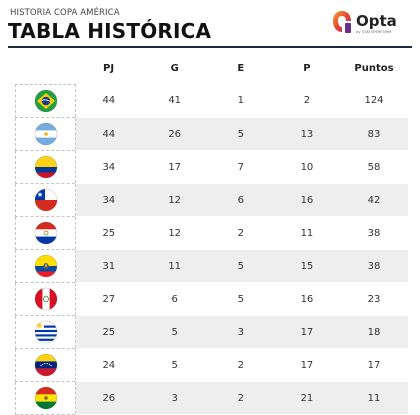  I want to click on subtitle: HISTORIA COPA AMÉRICA, so click(65, 13).